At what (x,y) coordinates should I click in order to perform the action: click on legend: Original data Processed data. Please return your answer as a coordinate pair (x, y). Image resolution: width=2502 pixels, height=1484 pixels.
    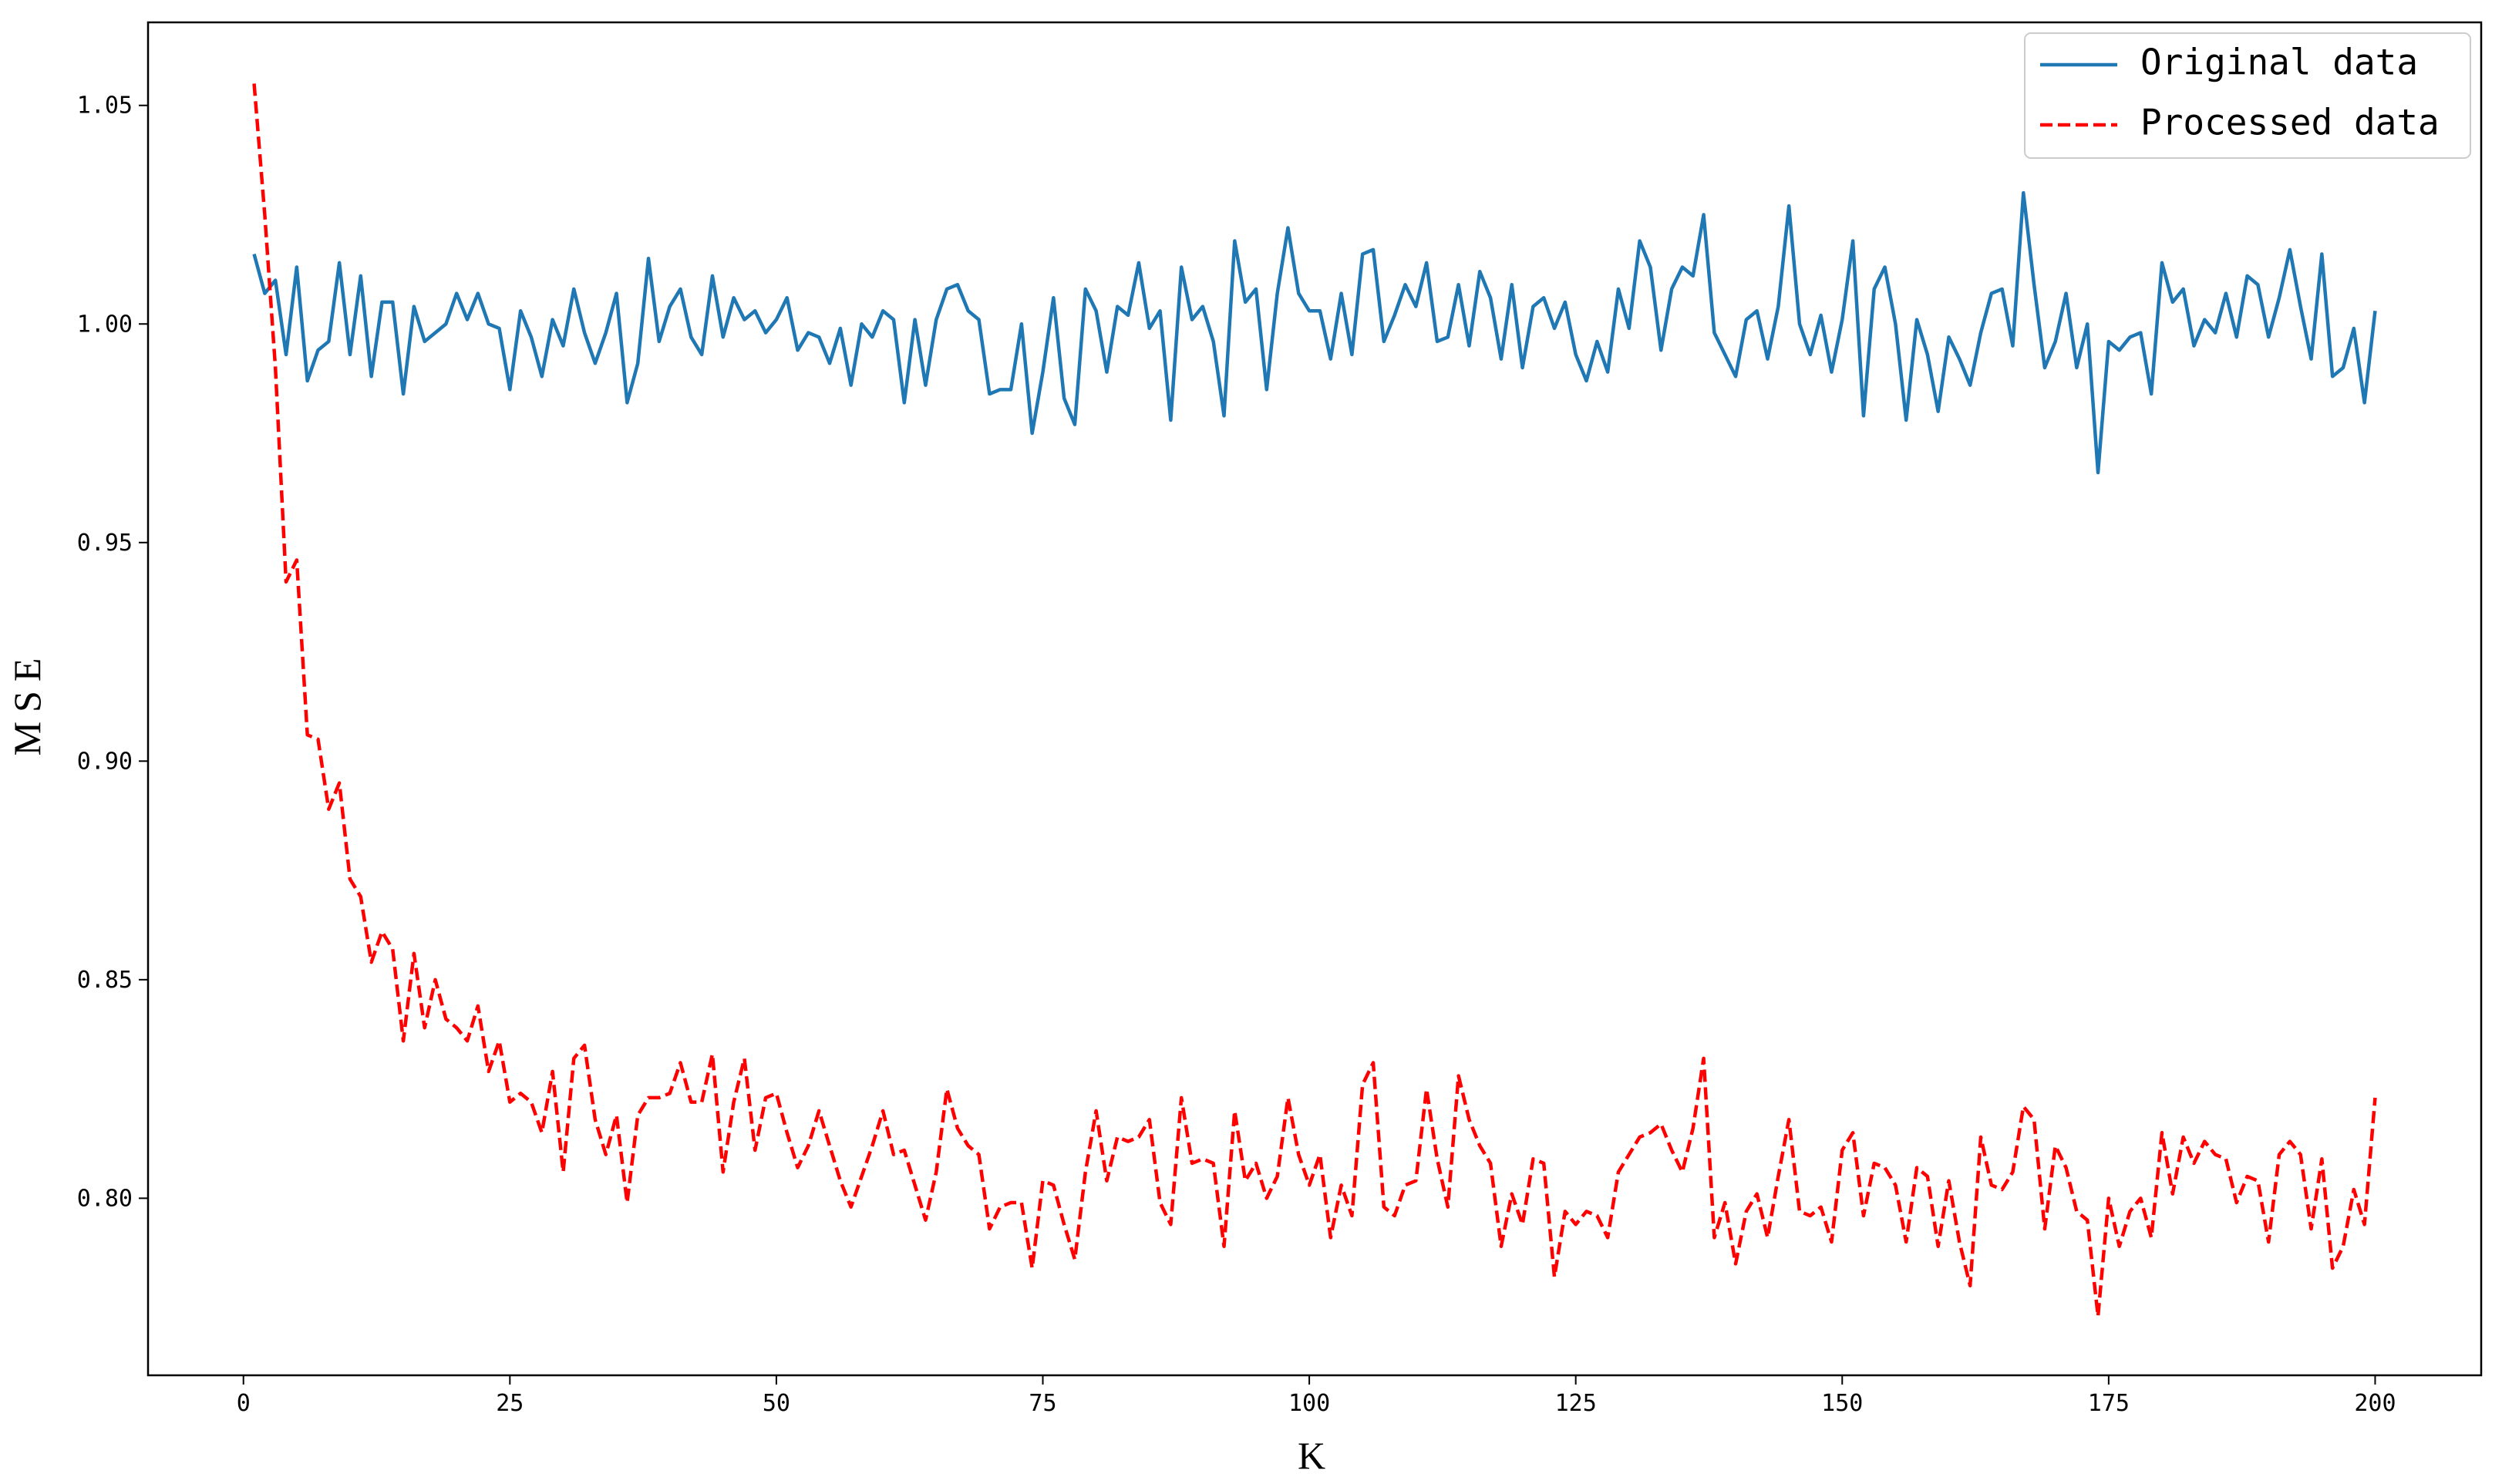
    Looking at the image, I should click on (2247, 96).